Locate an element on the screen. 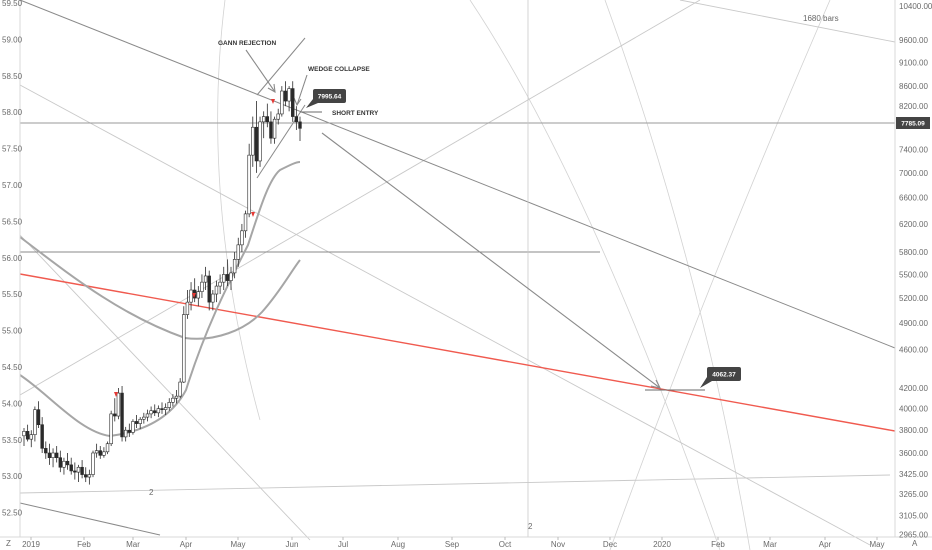 The height and width of the screenshot is (550, 932). x-axis-tick-label: Oct is located at coordinates (505, 544).